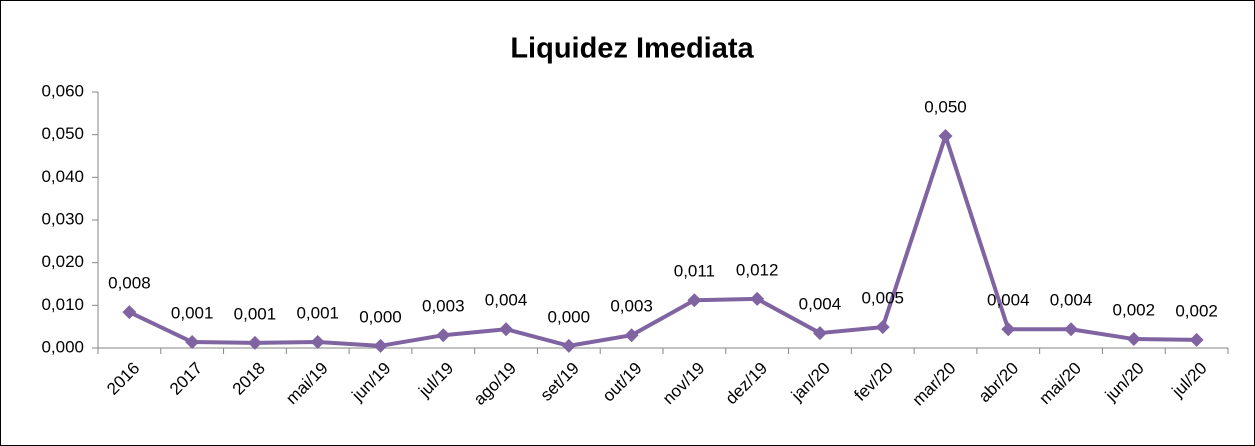  What do you see at coordinates (945, 106) in the screenshot?
I see `data-label: 0,050` at bounding box center [945, 106].